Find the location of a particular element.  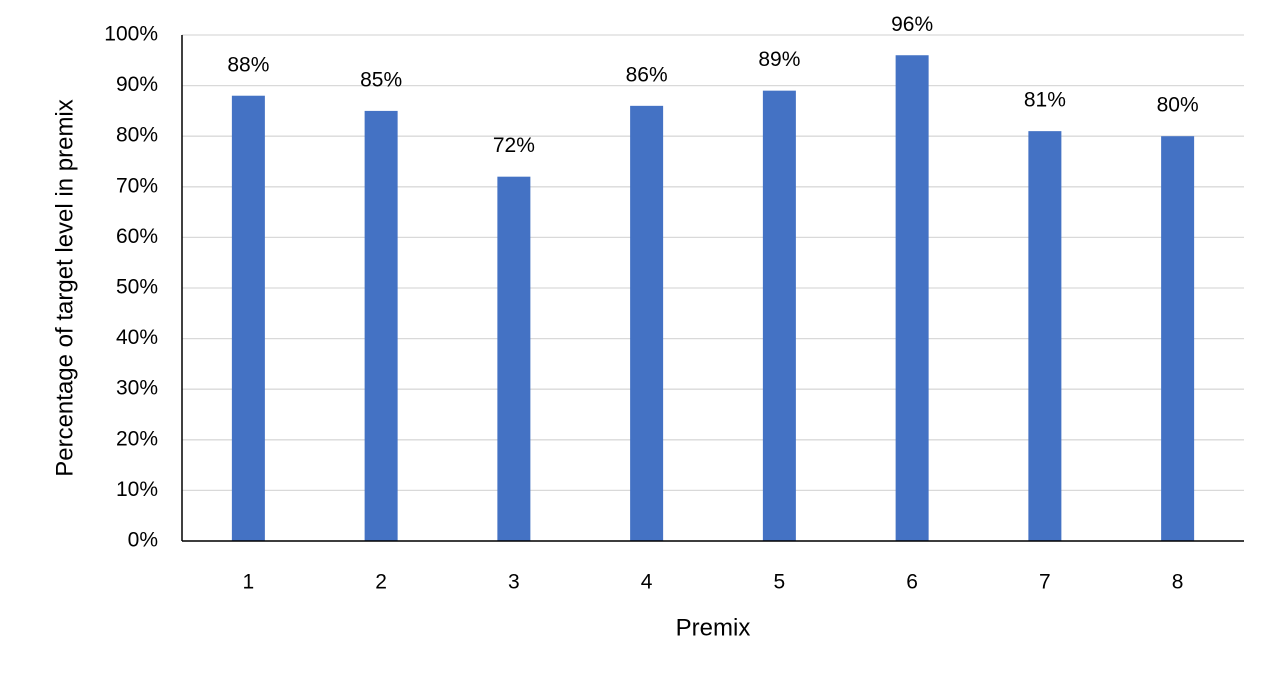

y-tick-label: 100% is located at coordinates (131, 34).